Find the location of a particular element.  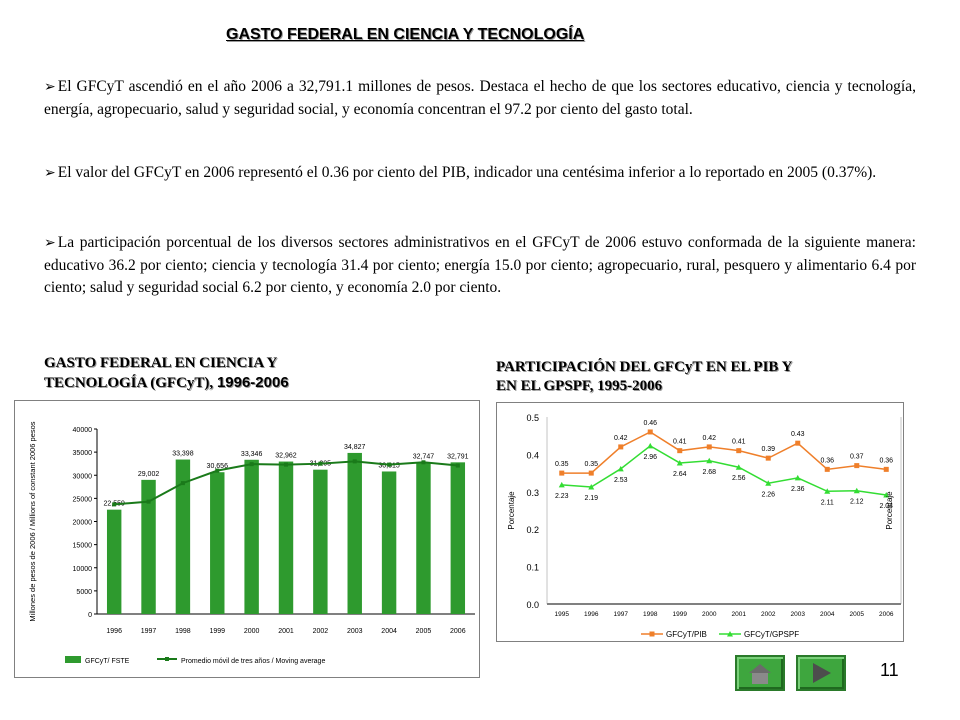

bar-1997 is located at coordinates (148, 546).